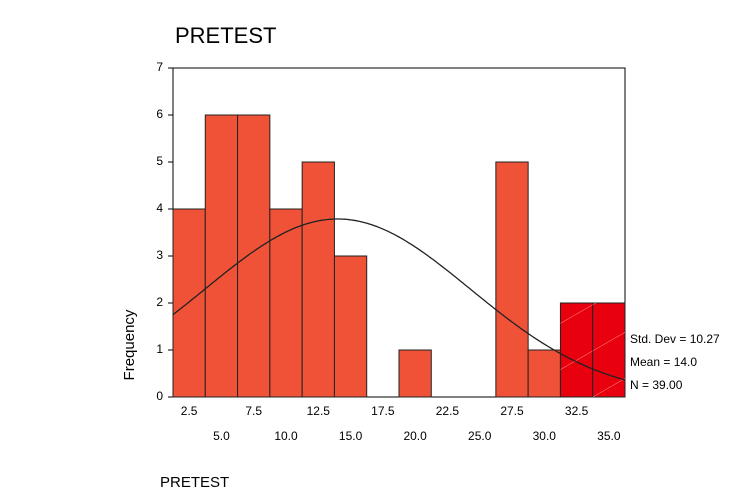 Image resolution: width=737 pixels, height=495 pixels. I want to click on y-tick-label: 7, so click(159, 67).